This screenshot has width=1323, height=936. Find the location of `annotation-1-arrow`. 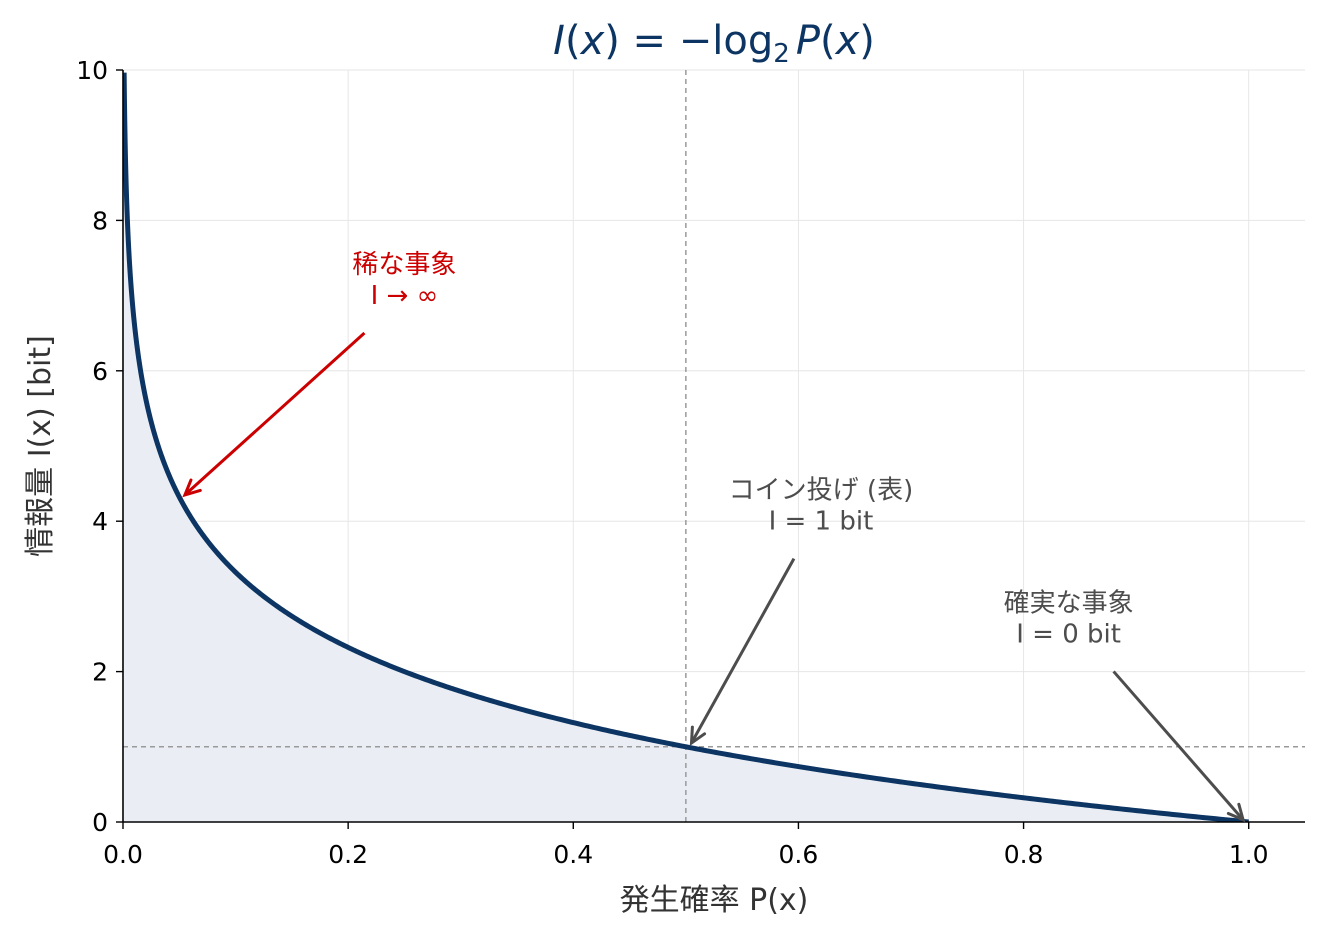

annotation-1-arrow is located at coordinates (743, 650).